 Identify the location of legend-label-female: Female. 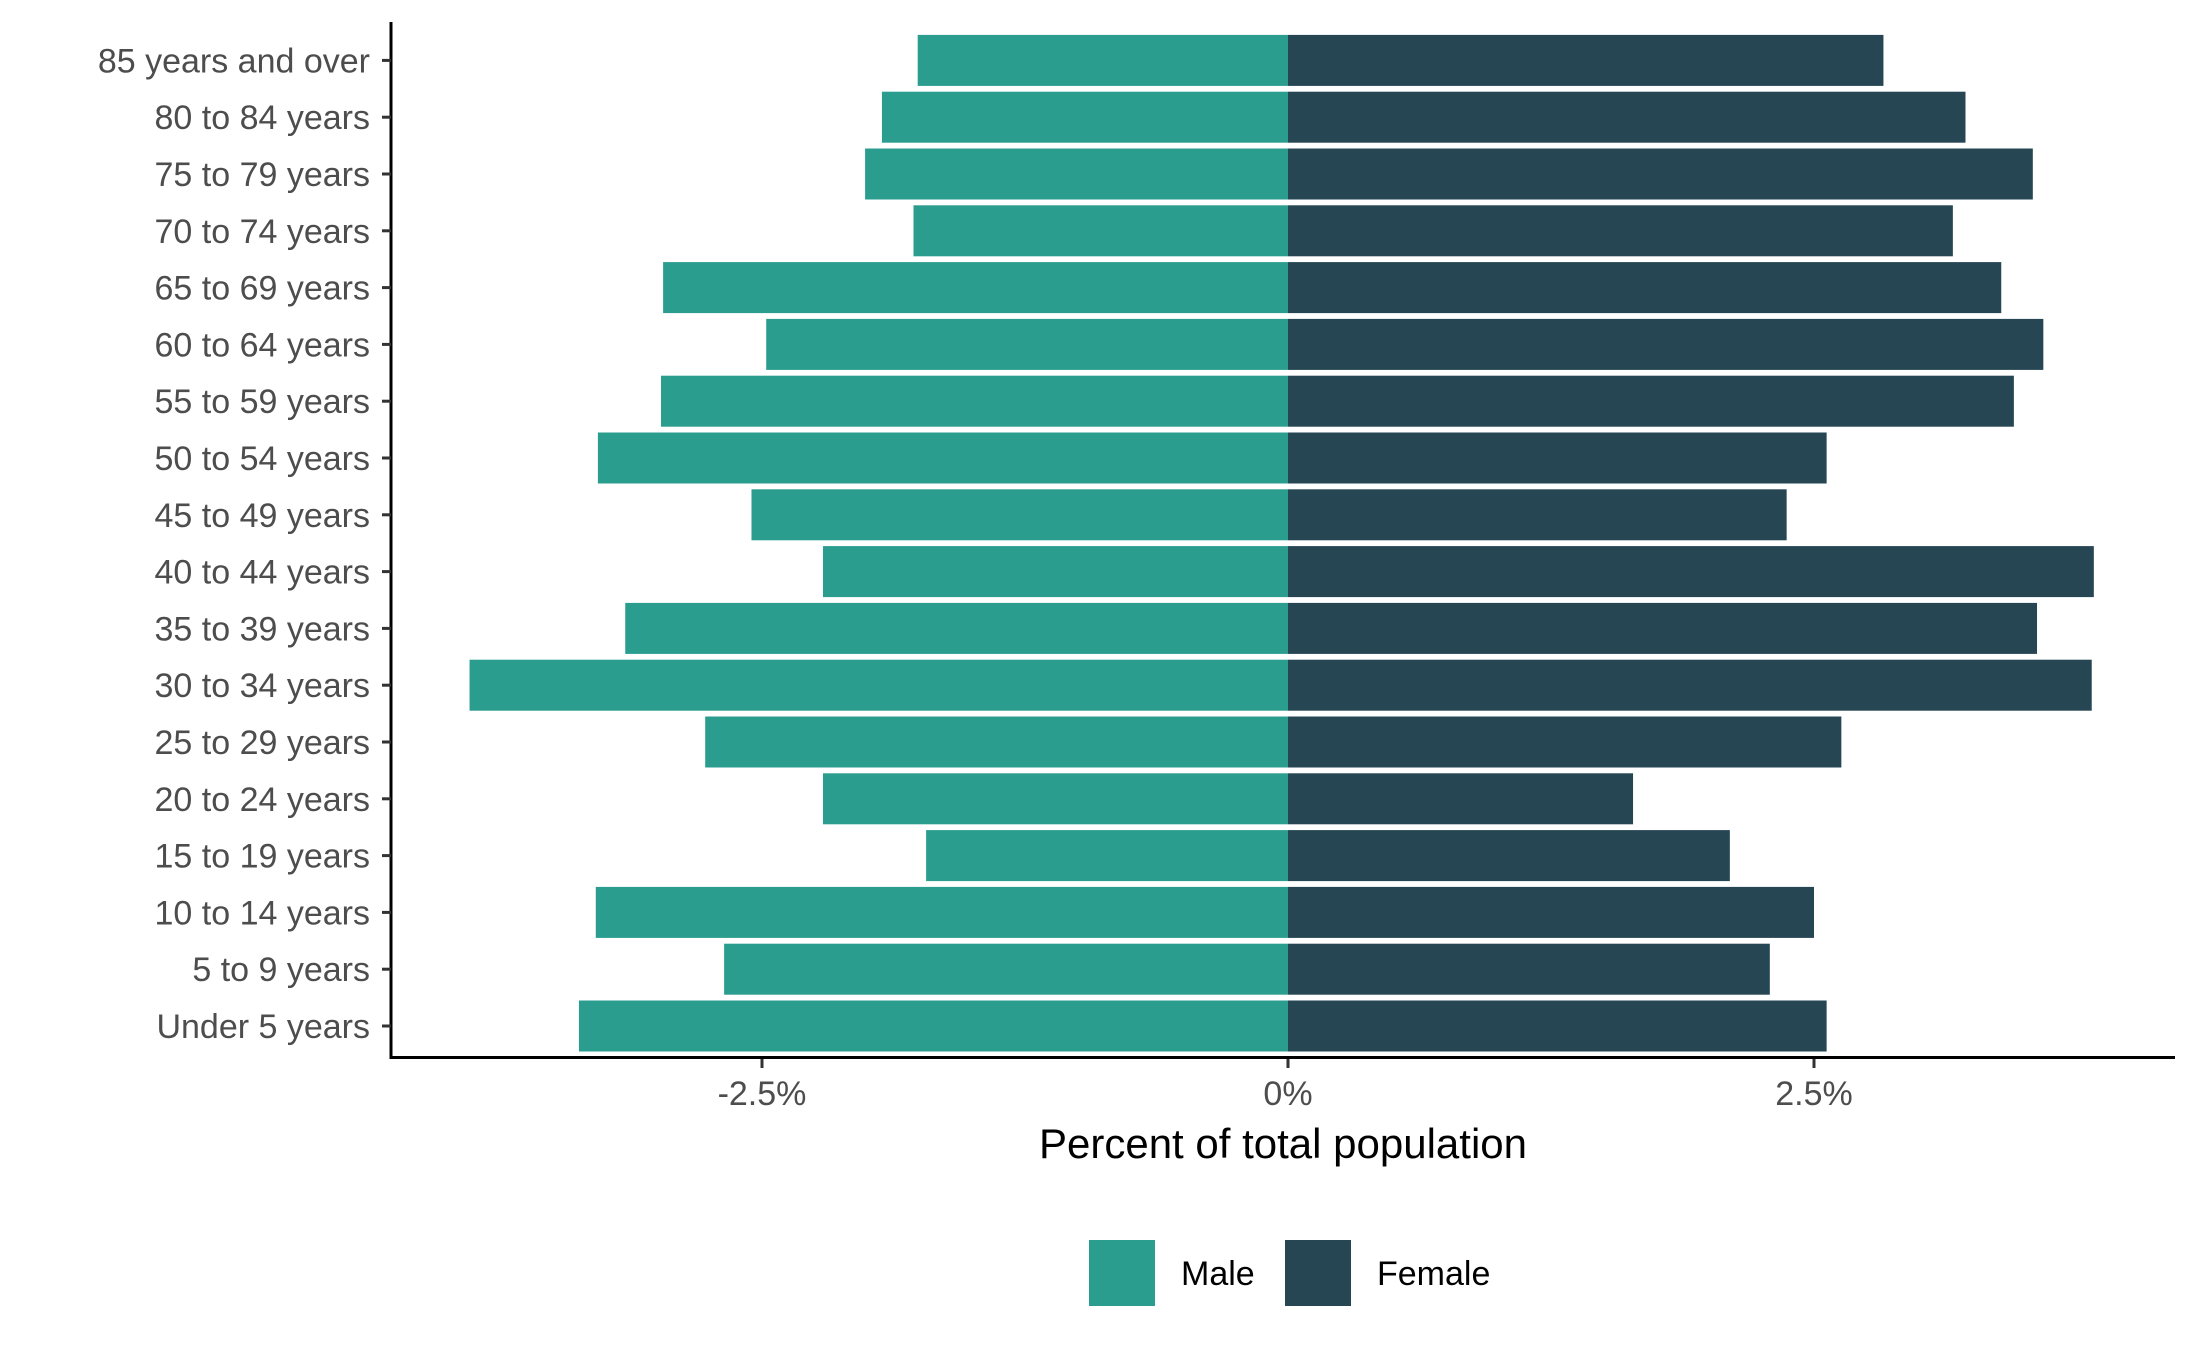
(1433, 1274).